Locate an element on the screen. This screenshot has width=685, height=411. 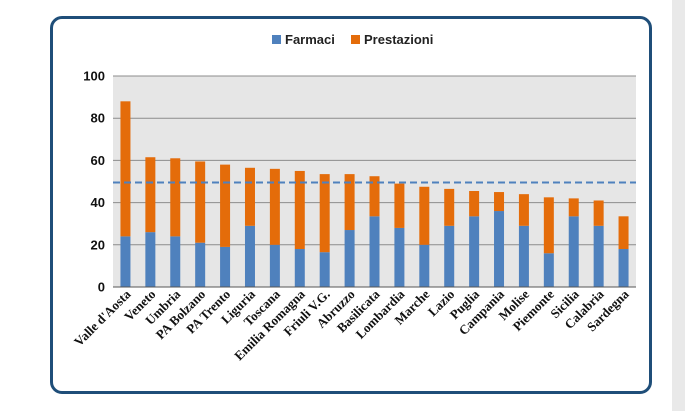
legend-label-prestazioni: Prestazioni is located at coordinates (398, 39).